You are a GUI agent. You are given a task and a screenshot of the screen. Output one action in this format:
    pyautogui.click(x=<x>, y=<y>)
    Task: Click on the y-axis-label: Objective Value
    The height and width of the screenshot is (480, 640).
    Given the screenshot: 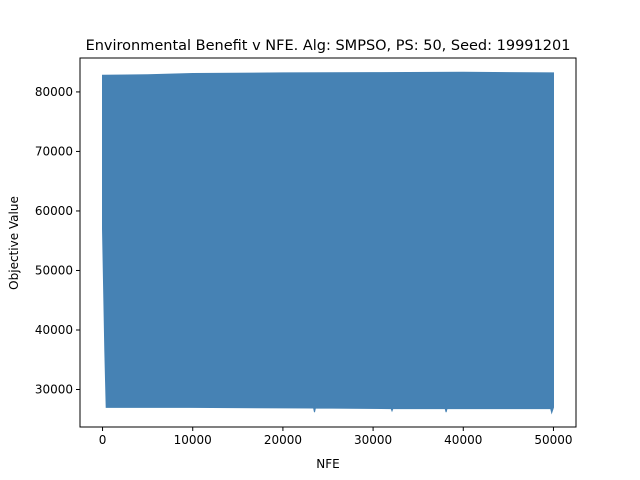 What is the action you would take?
    pyautogui.click(x=14, y=243)
    